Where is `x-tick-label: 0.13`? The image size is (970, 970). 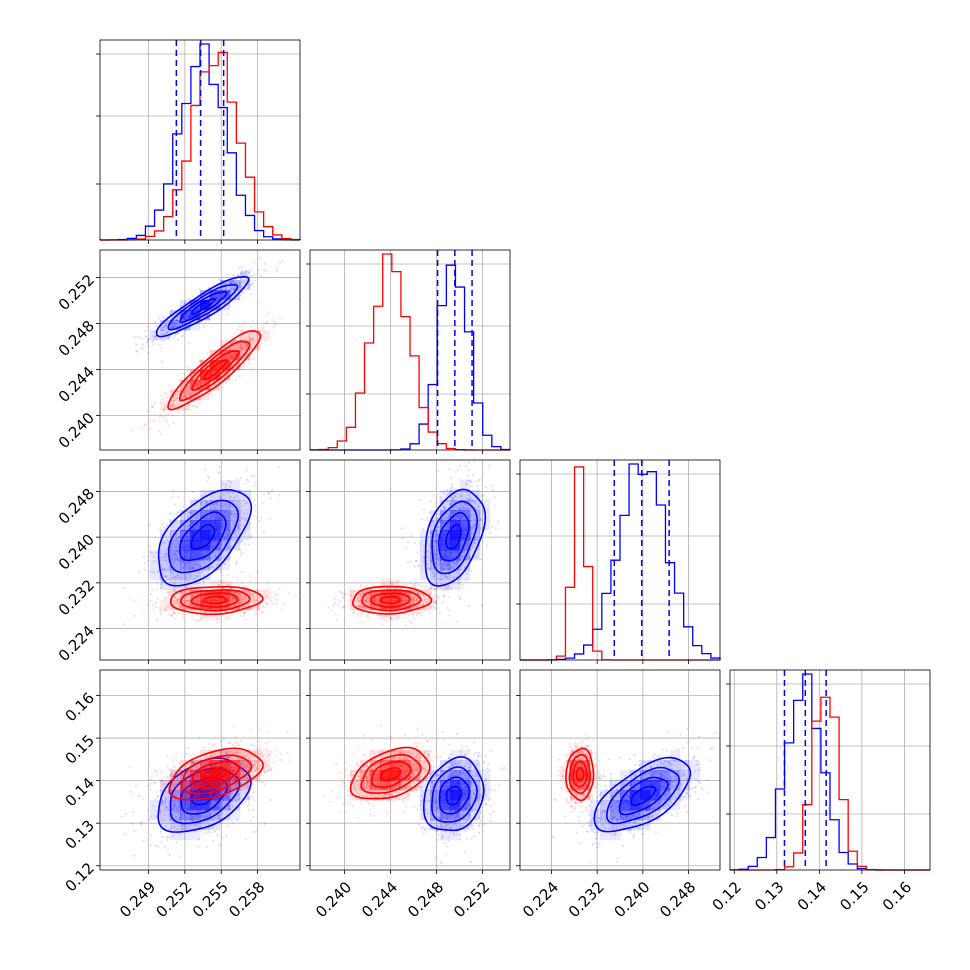 x-tick-label: 0.13 is located at coordinates (769, 896).